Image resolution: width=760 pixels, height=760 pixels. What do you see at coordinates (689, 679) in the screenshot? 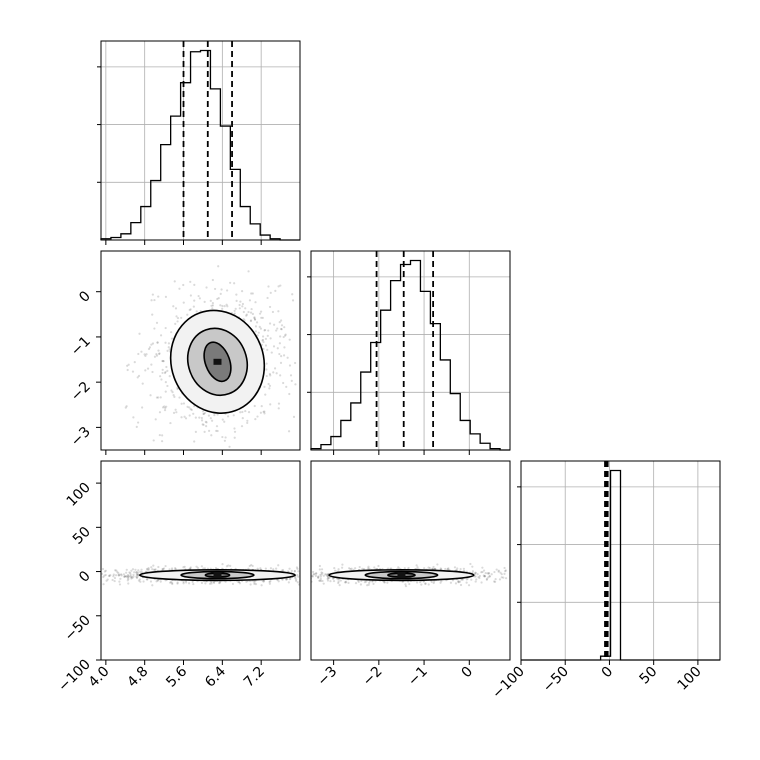
I see `x-tick-label-p3: 100` at bounding box center [689, 679].